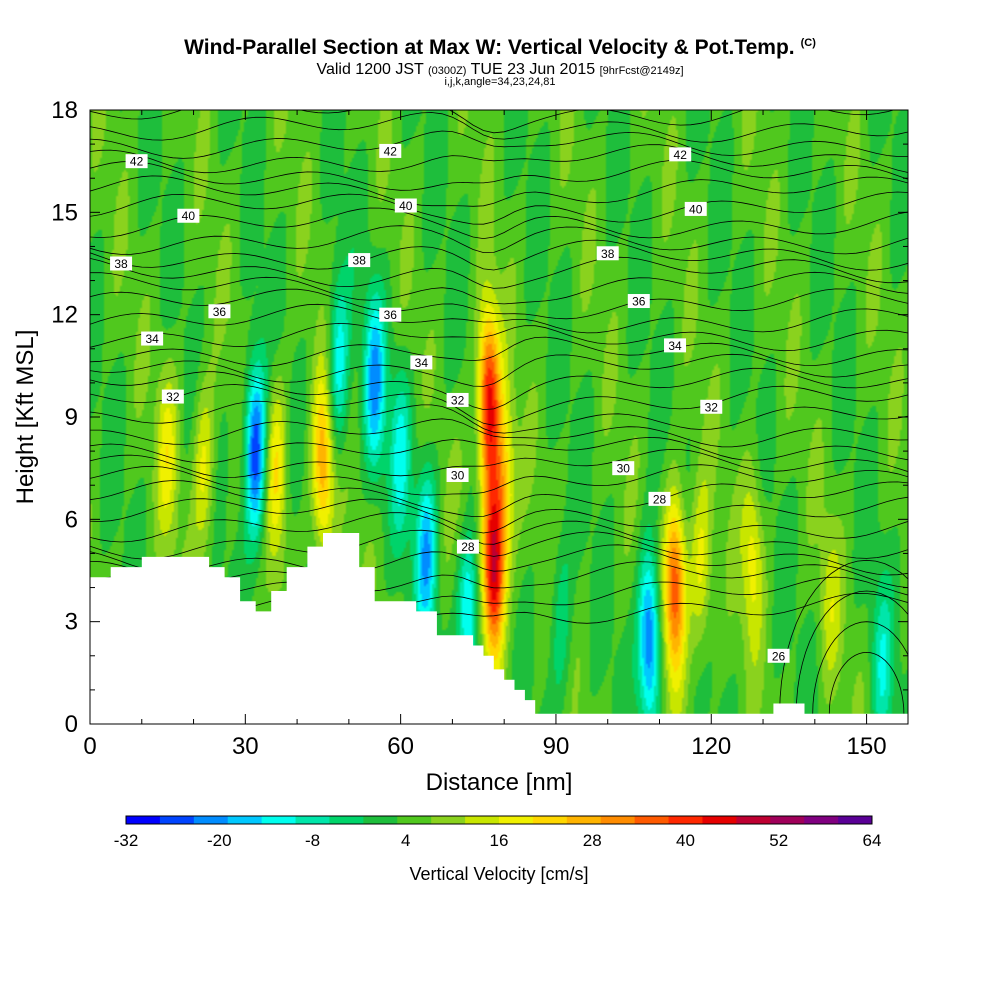  I want to click on y-tick-label: 3, so click(71, 622).